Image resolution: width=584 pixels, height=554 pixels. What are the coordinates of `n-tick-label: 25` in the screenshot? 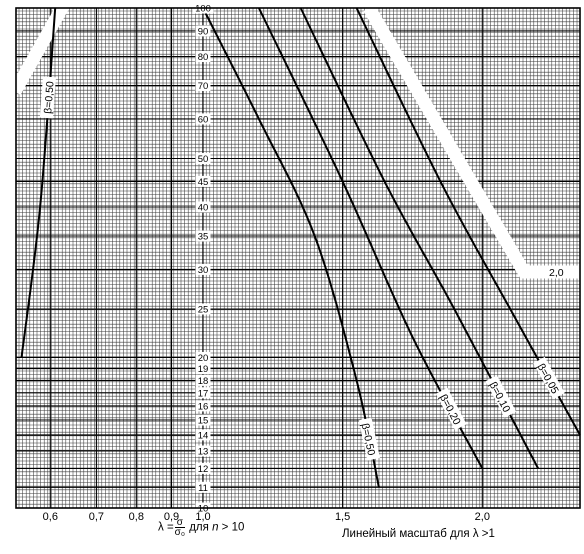 It's located at (203, 310).